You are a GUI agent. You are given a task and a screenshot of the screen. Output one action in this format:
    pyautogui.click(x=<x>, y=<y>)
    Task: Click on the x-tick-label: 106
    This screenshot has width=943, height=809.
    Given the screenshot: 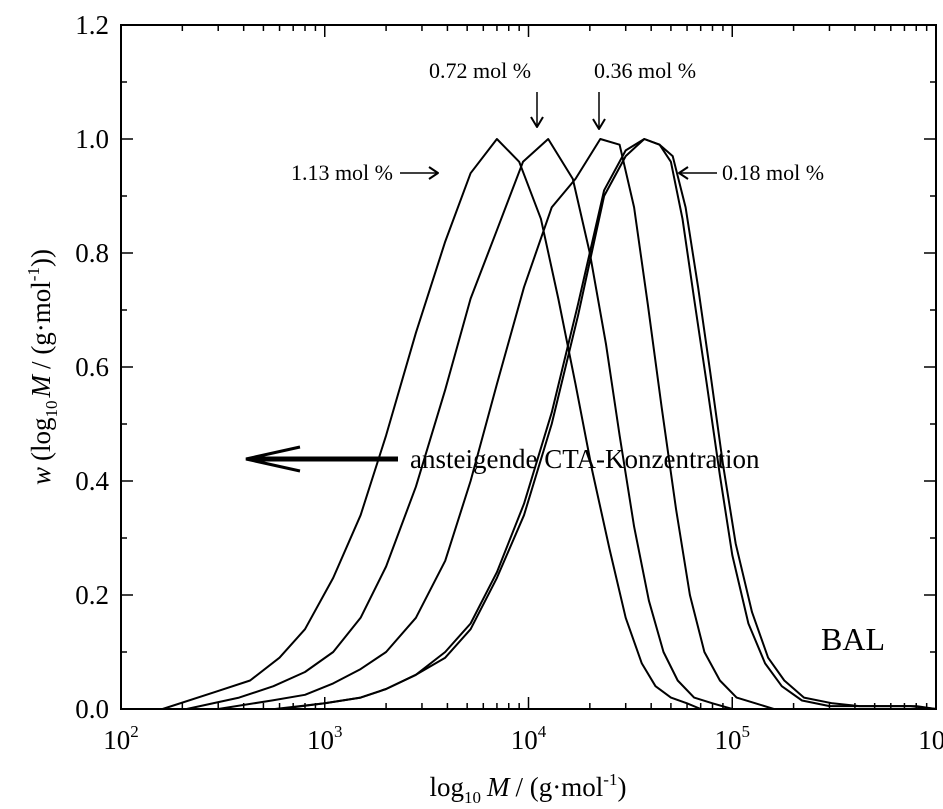 What is the action you would take?
    pyautogui.click(x=930, y=738)
    